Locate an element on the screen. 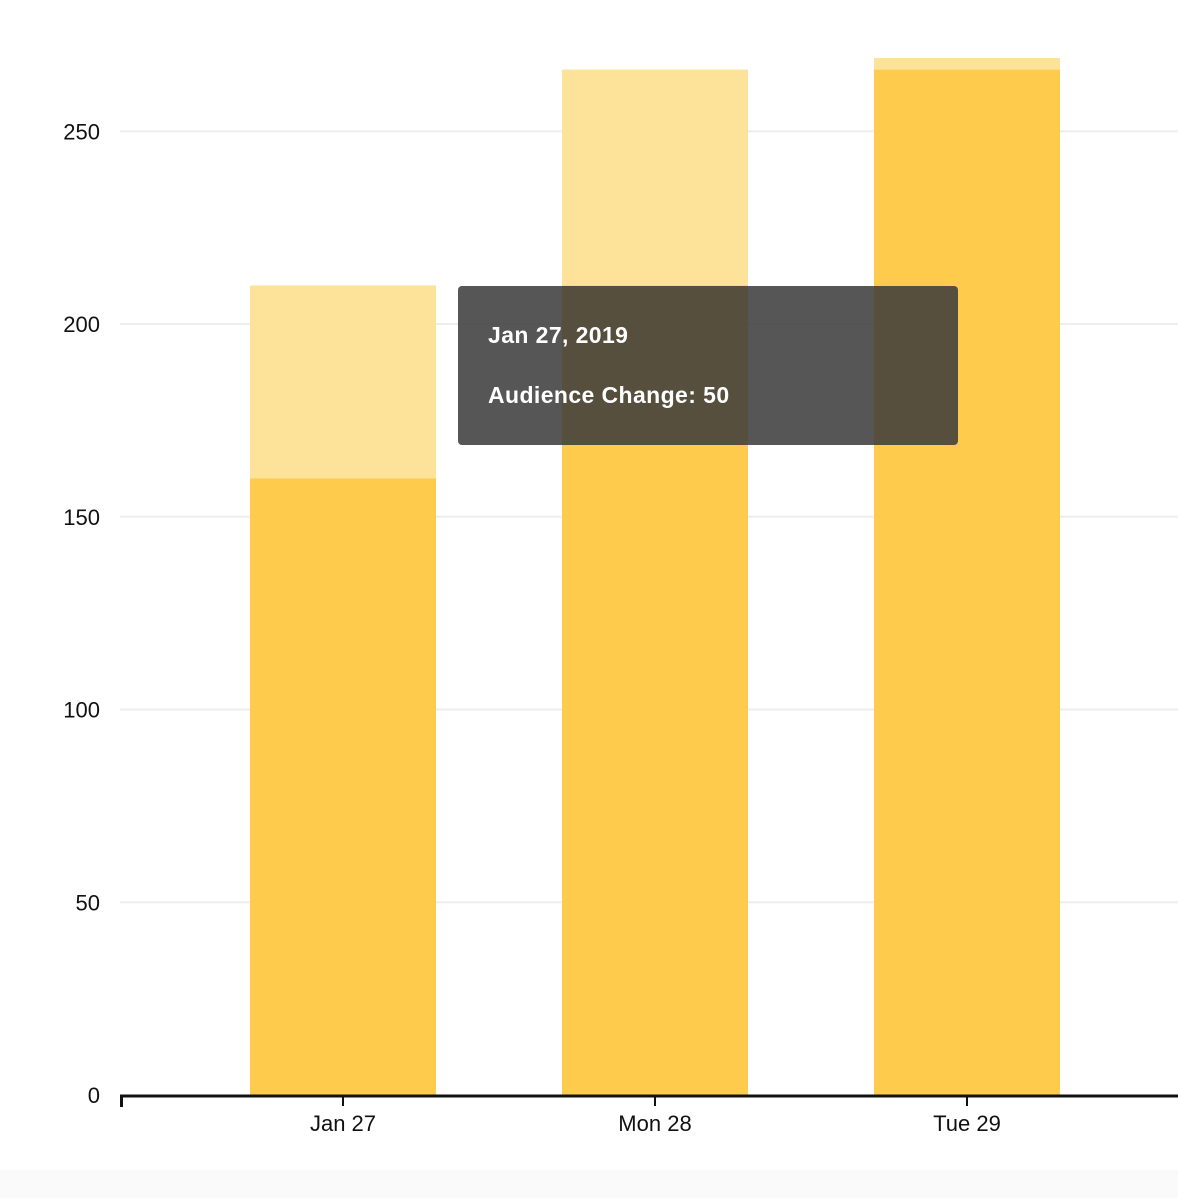 Image resolution: width=1178 pixels, height=1198 pixels. y-tick-label-100: 100 is located at coordinates (81, 710).